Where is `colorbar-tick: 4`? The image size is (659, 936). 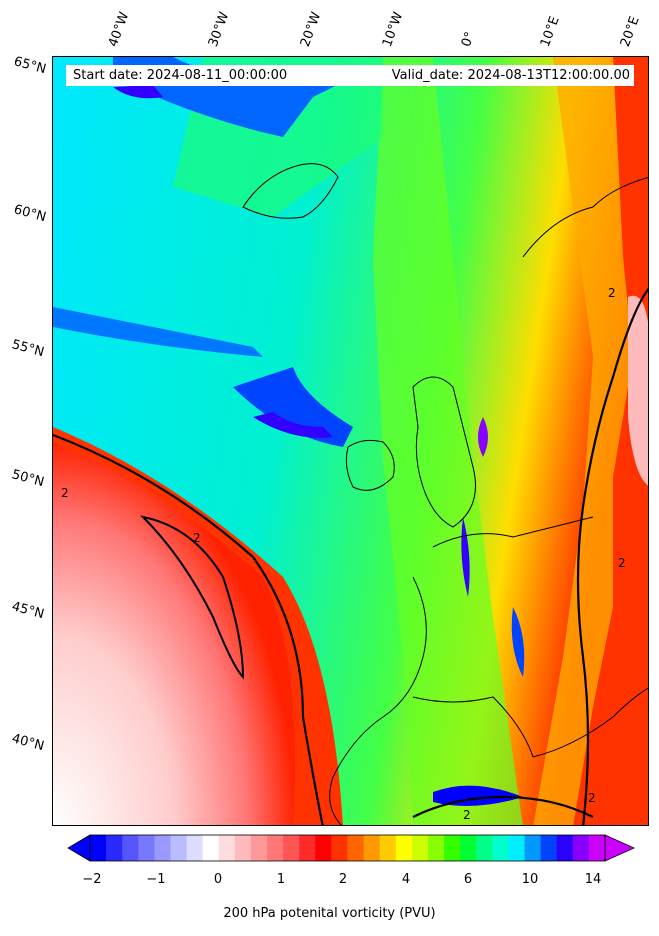 colorbar-tick: 4 is located at coordinates (406, 879).